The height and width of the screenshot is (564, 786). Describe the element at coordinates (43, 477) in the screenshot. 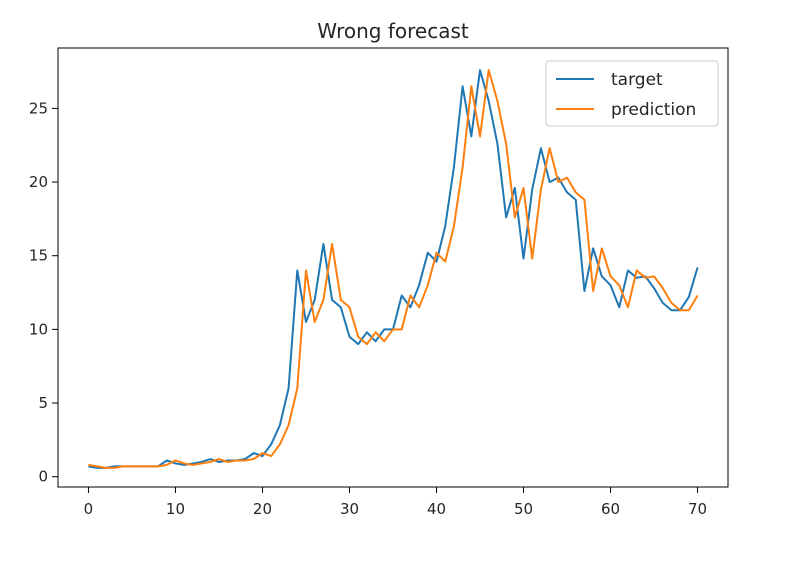

I see `y-tick-label: 0` at that location.